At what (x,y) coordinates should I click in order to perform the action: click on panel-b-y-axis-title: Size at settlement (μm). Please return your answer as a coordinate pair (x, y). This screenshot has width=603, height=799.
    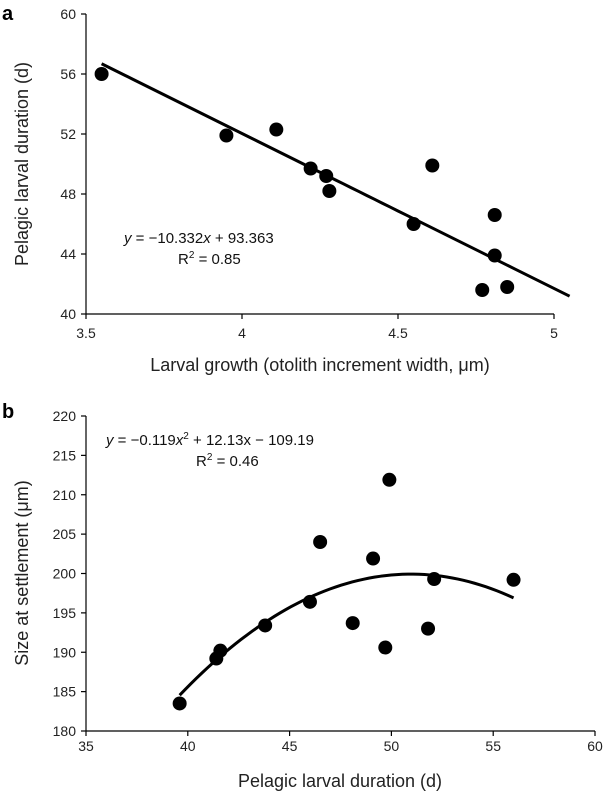
    Looking at the image, I should click on (22, 572).